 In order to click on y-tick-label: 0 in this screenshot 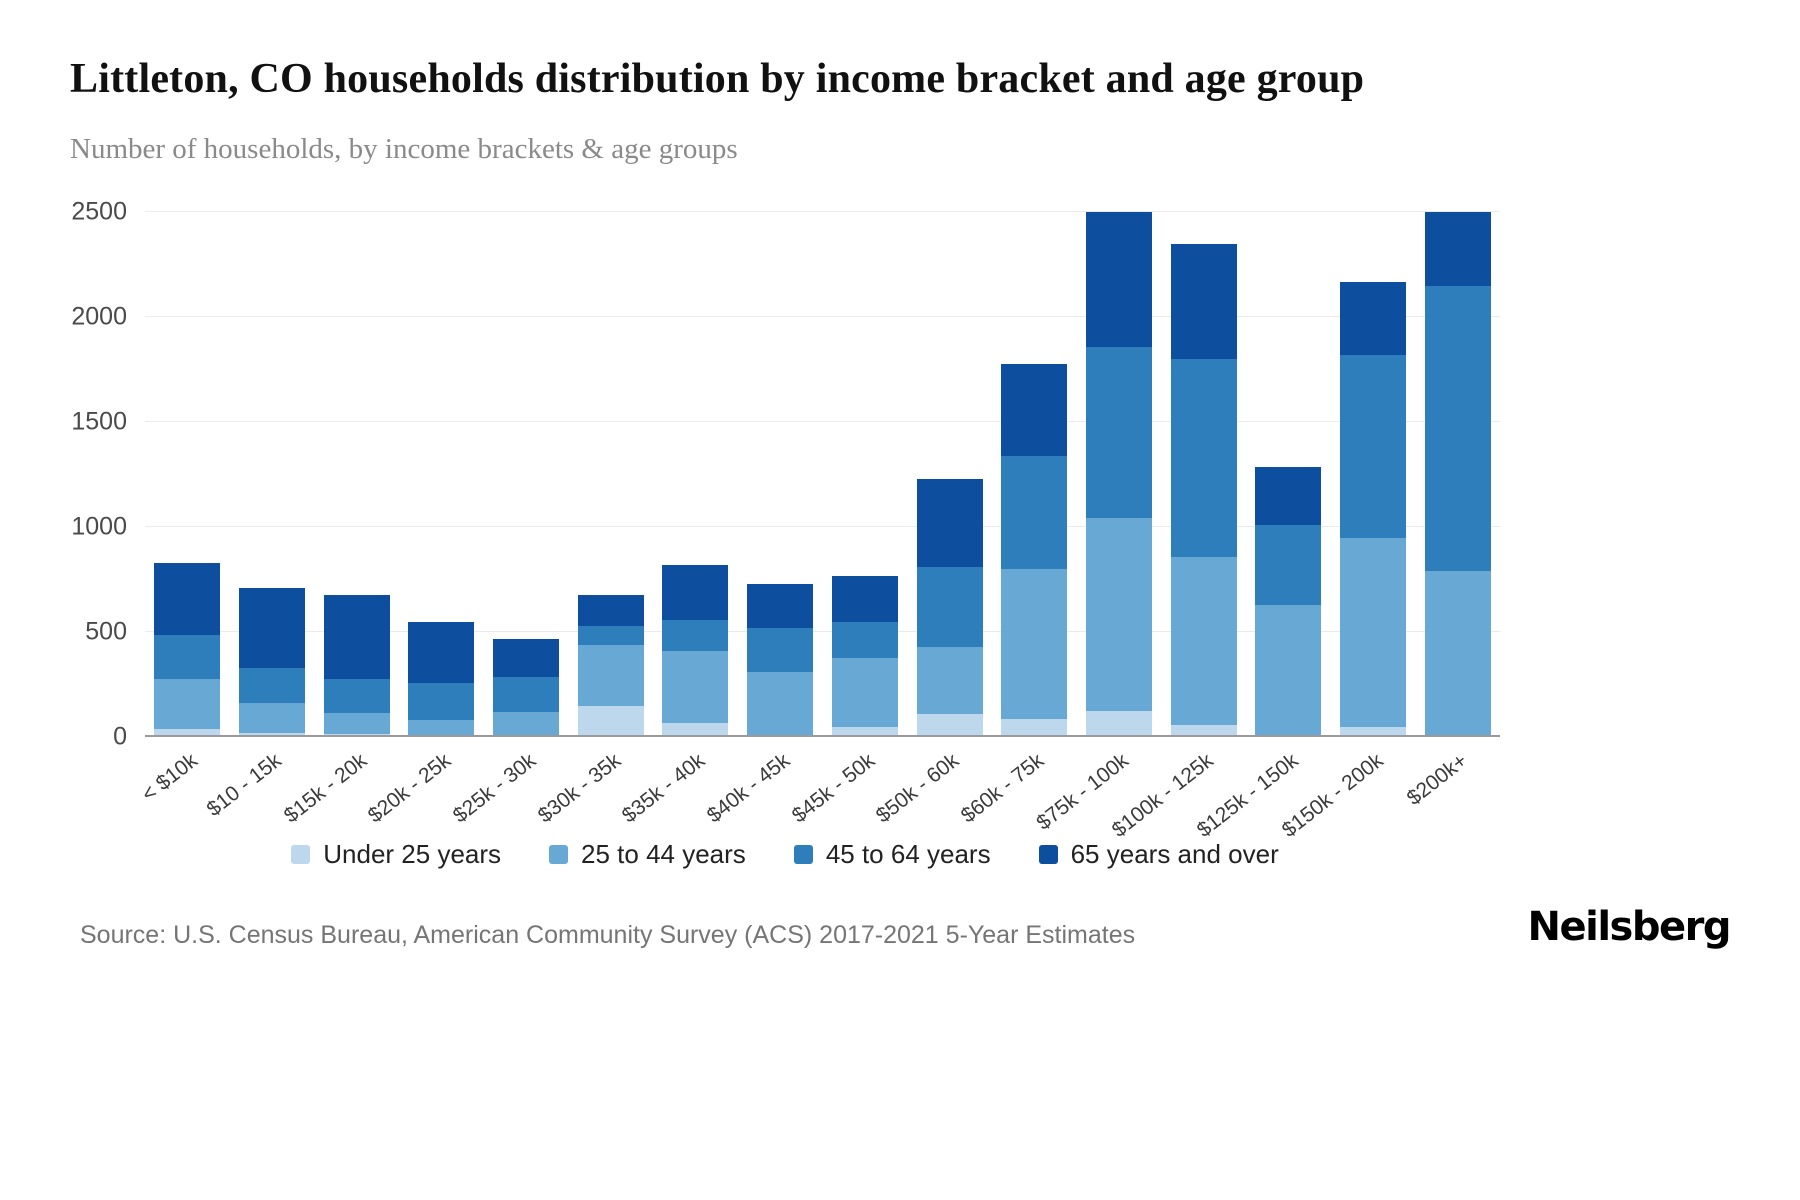, I will do `click(120, 736)`.